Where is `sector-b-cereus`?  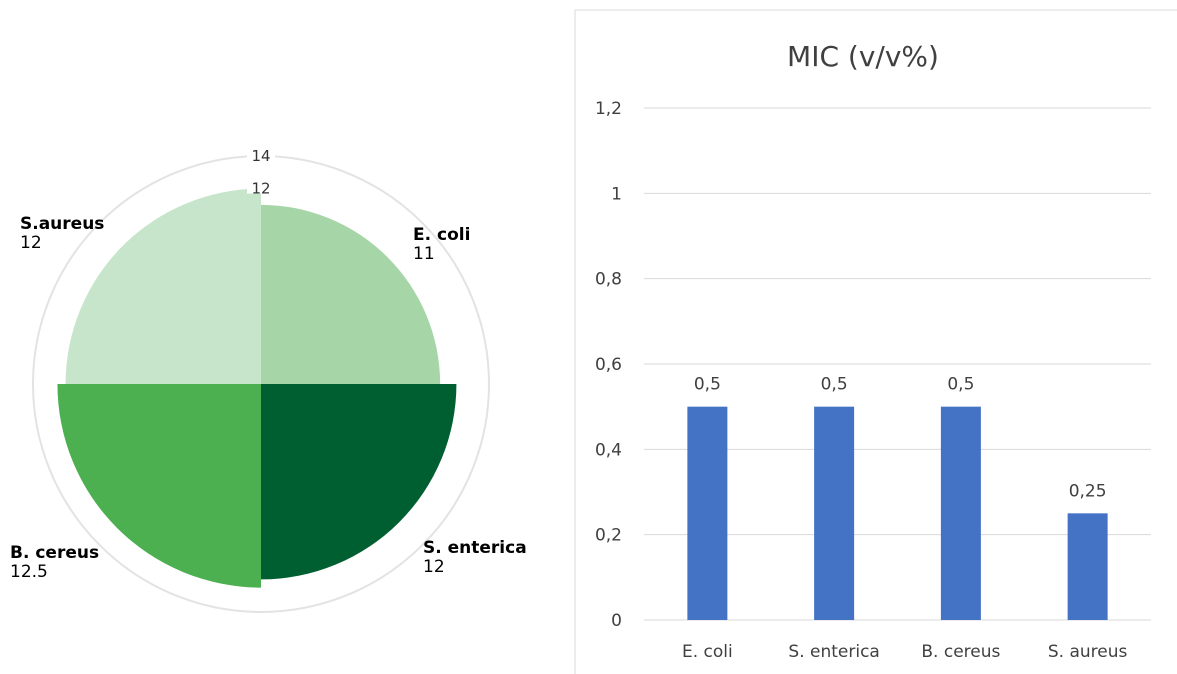
sector-b-cereus is located at coordinates (159, 486).